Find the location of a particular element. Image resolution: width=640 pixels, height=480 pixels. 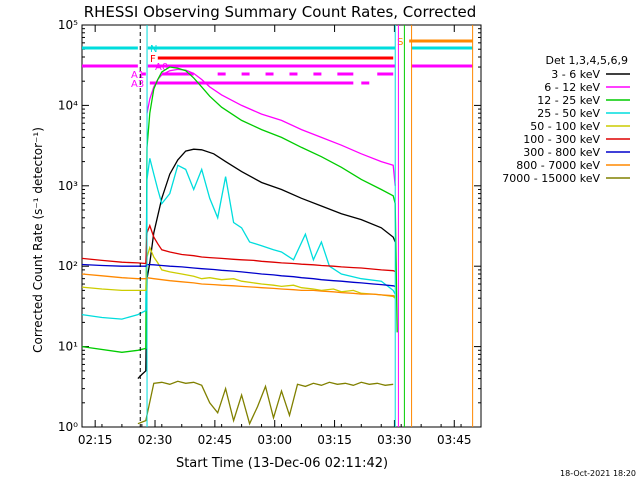

legend-label-0: 3 - 6 keV is located at coordinates (575, 74).